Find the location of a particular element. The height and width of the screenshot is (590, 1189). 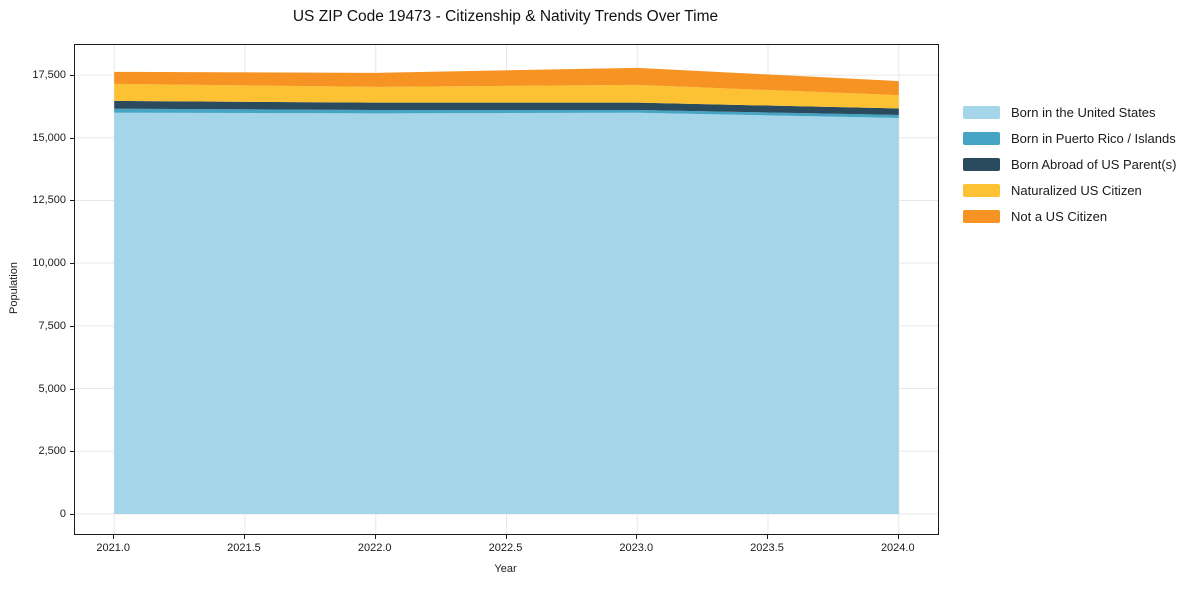

legend-item: Born in Puerto Rico / Islands is located at coordinates (1069, 138).